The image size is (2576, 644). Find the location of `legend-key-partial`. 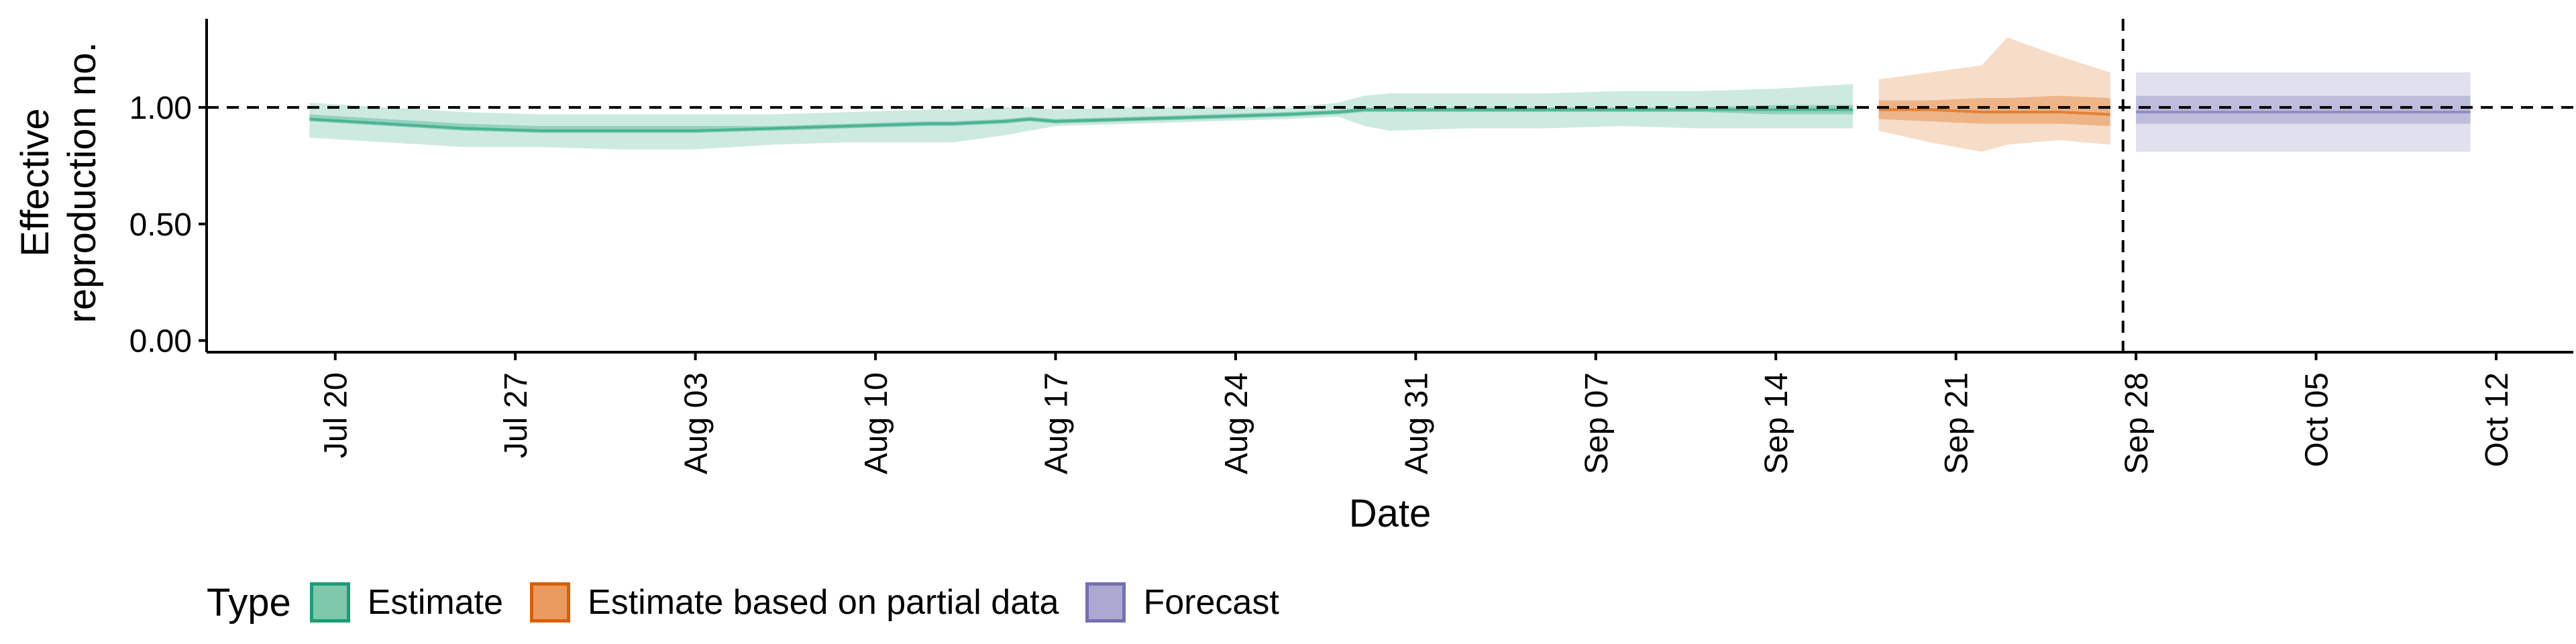

legend-key-partial is located at coordinates (550, 602).